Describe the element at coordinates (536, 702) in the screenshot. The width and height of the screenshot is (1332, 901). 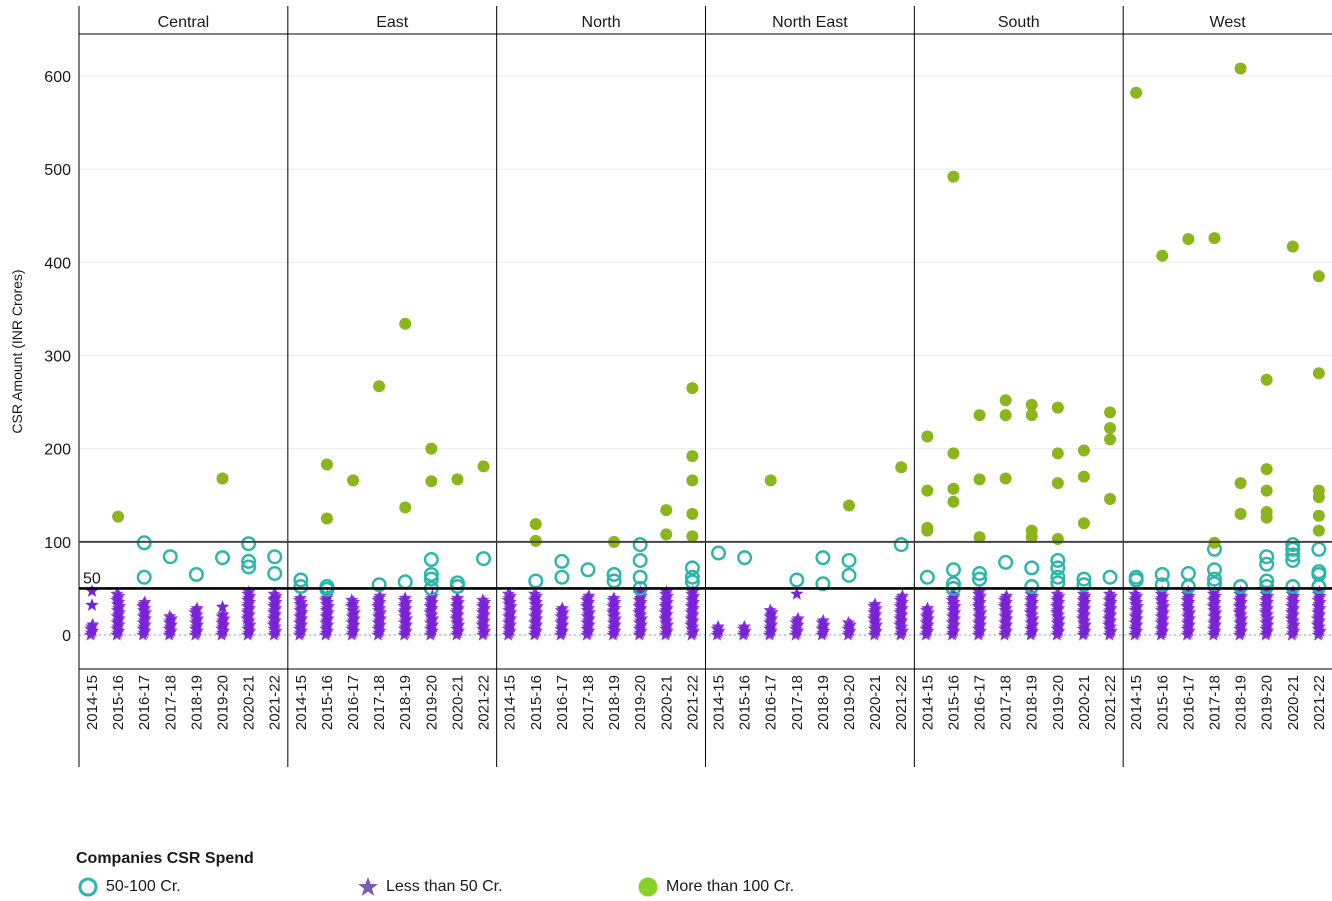
I see `x-tick-label: 2015-16` at that location.